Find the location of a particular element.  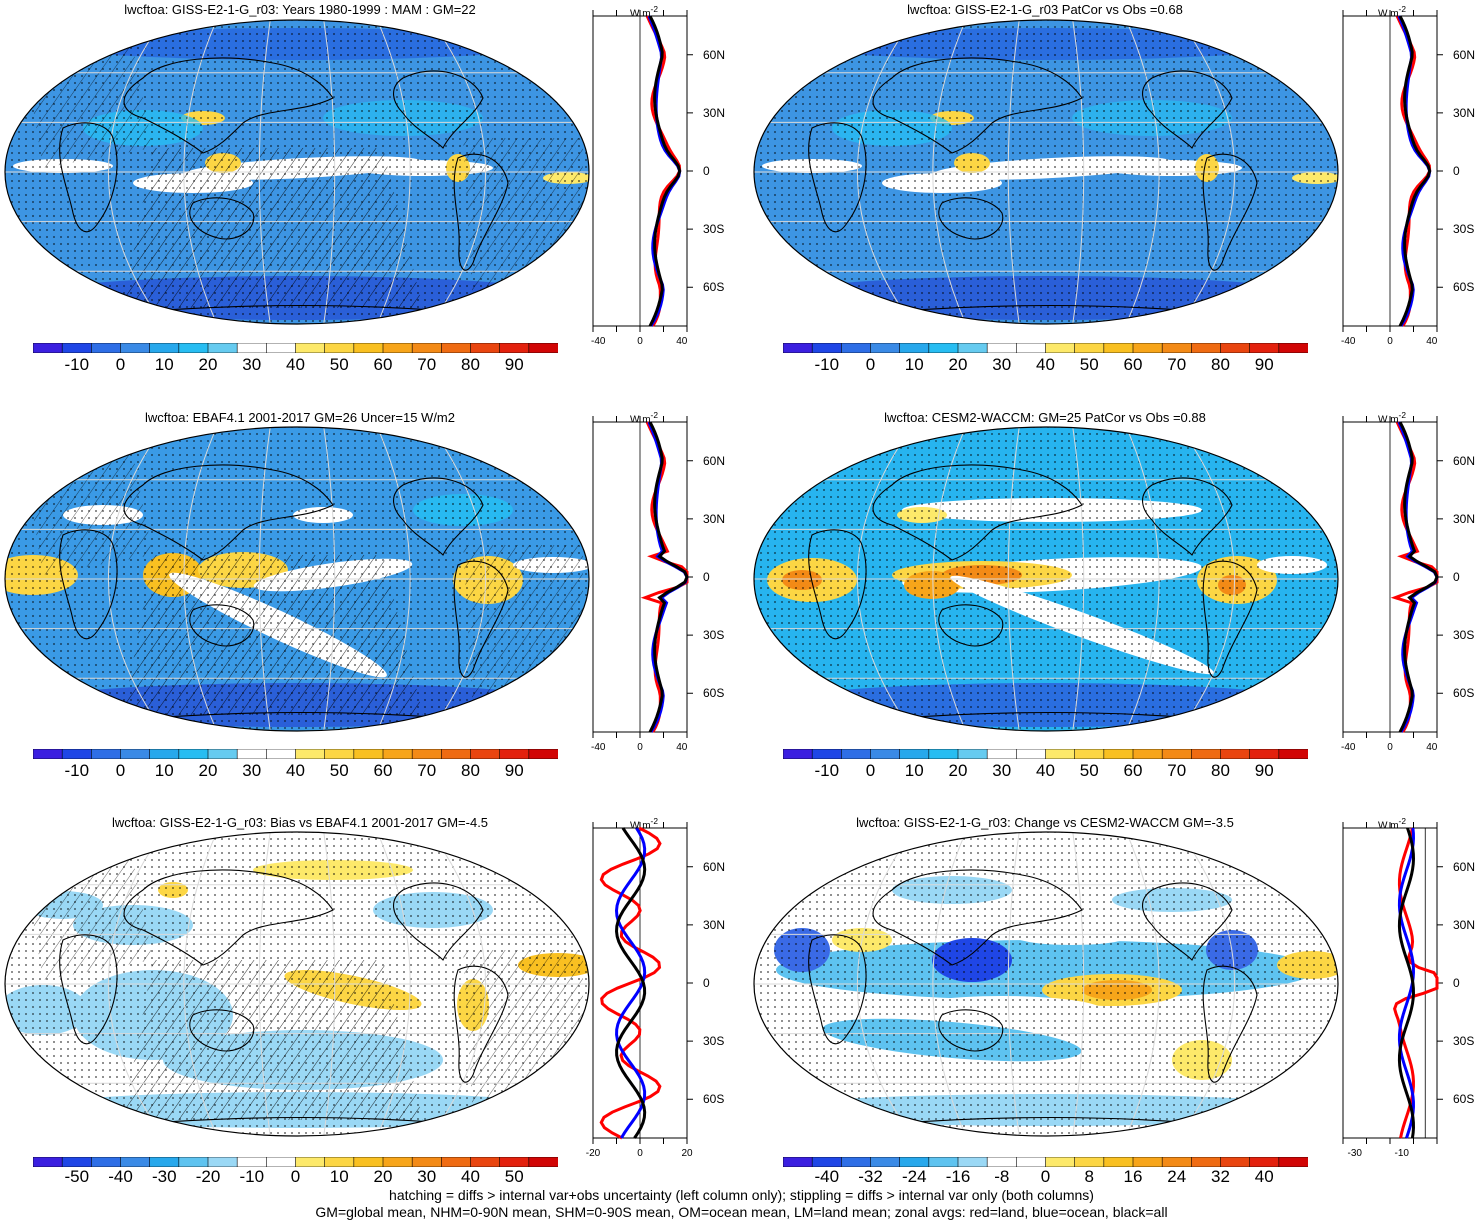

map-mid-left is located at coordinates (297, 579).